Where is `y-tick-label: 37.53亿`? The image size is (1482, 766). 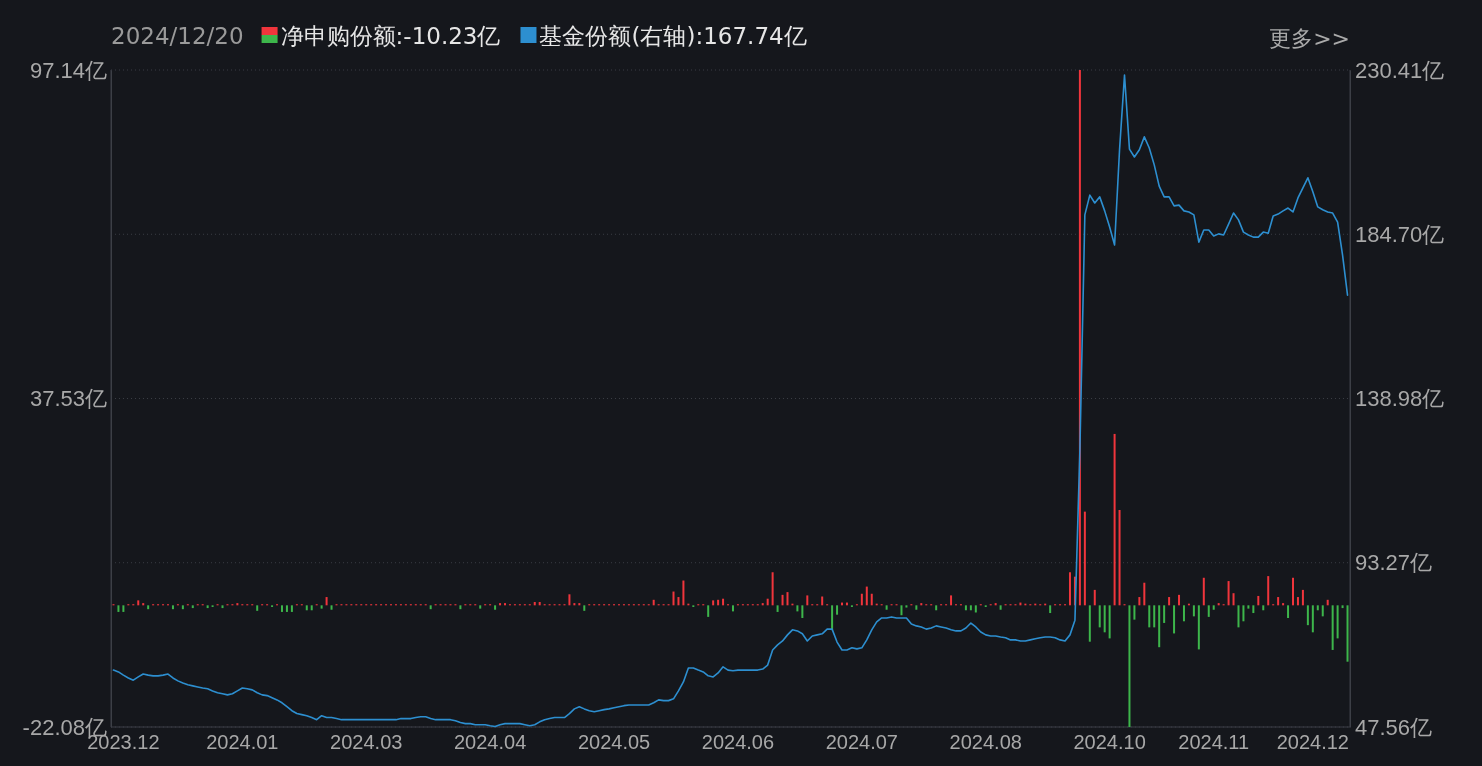 y-tick-label: 37.53亿 is located at coordinates (68, 399).